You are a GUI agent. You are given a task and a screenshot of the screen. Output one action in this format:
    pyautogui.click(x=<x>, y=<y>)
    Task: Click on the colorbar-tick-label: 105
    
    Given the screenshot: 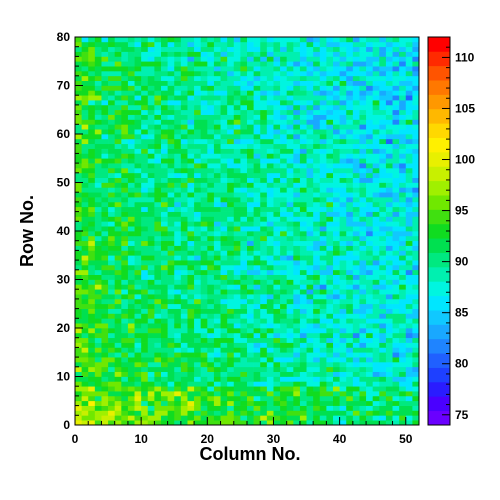 What is the action you would take?
    pyautogui.click(x=465, y=108)
    